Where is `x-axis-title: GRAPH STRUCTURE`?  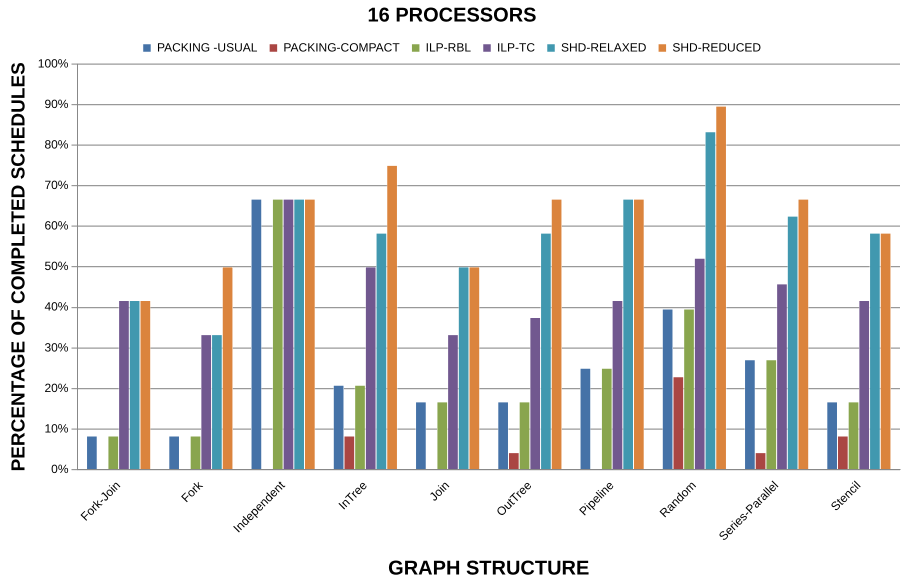 x-axis-title: GRAPH STRUCTURE is located at coordinates (489, 569).